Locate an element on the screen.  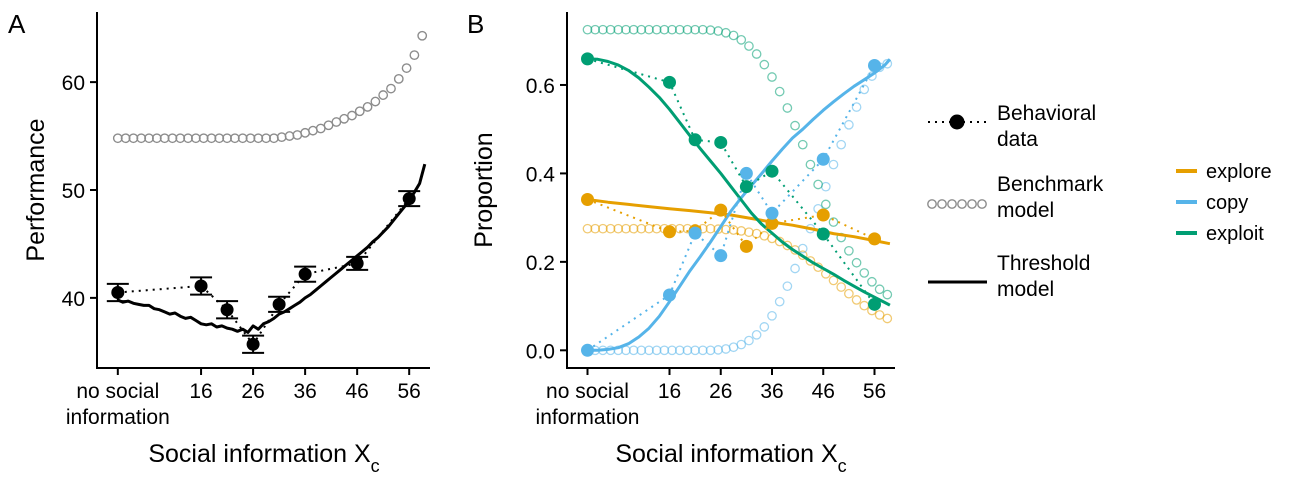
performance-x-tick-label-1-0: 16 is located at coordinates (200, 391).